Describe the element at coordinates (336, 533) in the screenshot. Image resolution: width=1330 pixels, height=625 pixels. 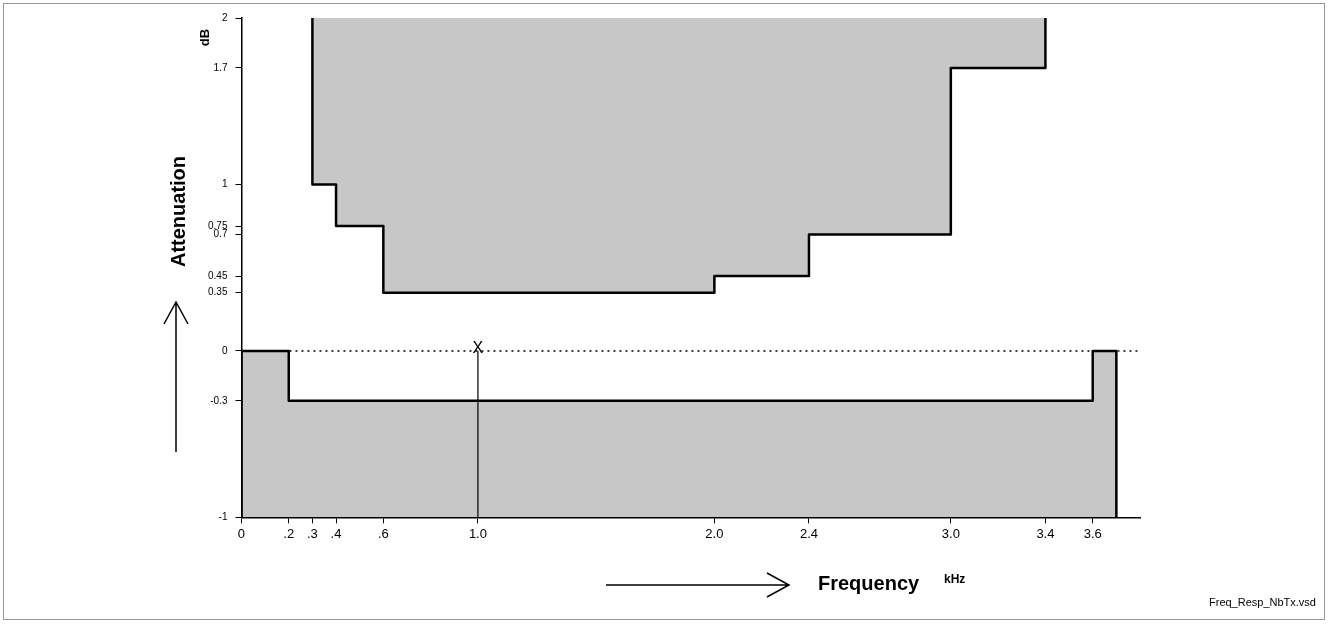
I see `x-tick-label: .4` at that location.